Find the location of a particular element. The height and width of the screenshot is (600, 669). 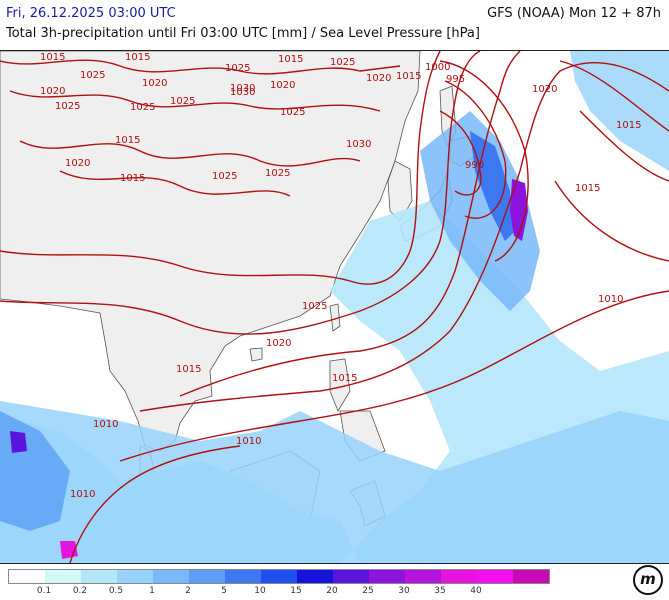

legend-label: 20 is located at coordinates (332, 591).